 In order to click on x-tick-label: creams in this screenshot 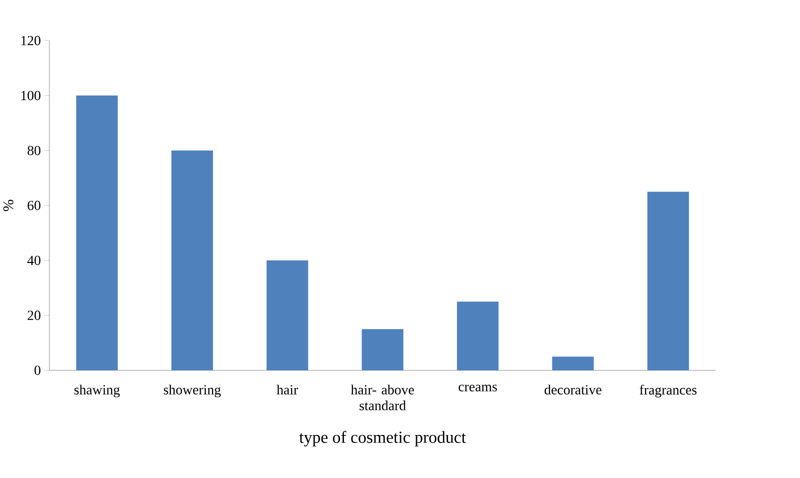, I will do `click(477, 388)`.